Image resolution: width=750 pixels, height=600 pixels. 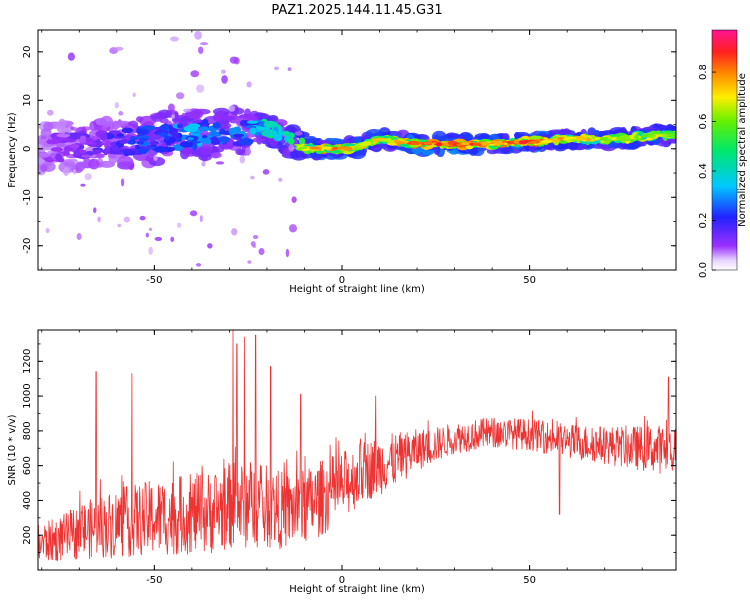 What do you see at coordinates (27, 361) in the screenshot?
I see `y-tick-label: 1200` at bounding box center [27, 361].